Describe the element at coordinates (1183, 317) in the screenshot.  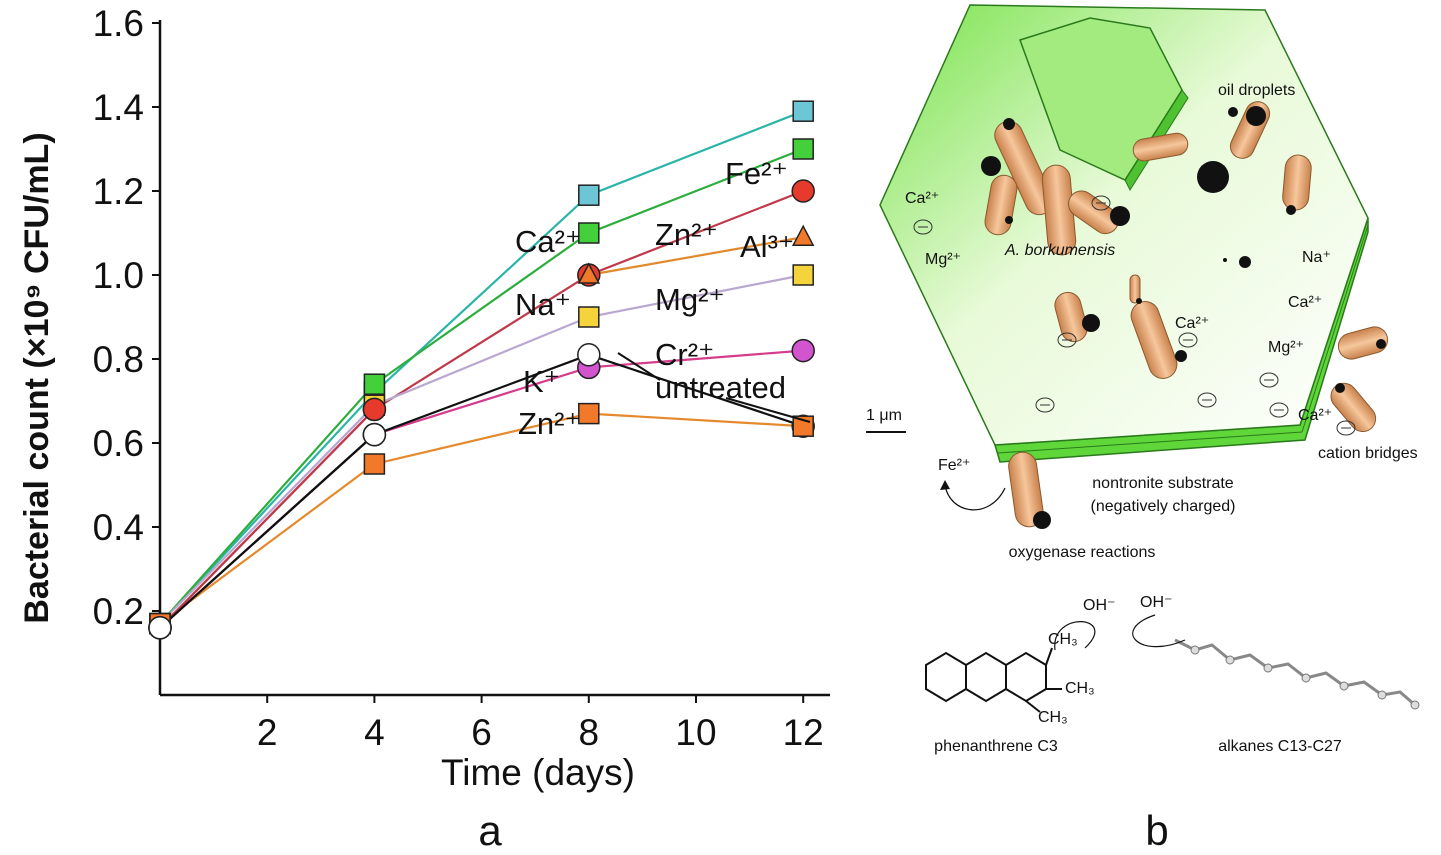
I see `oil-droplets` at that location.